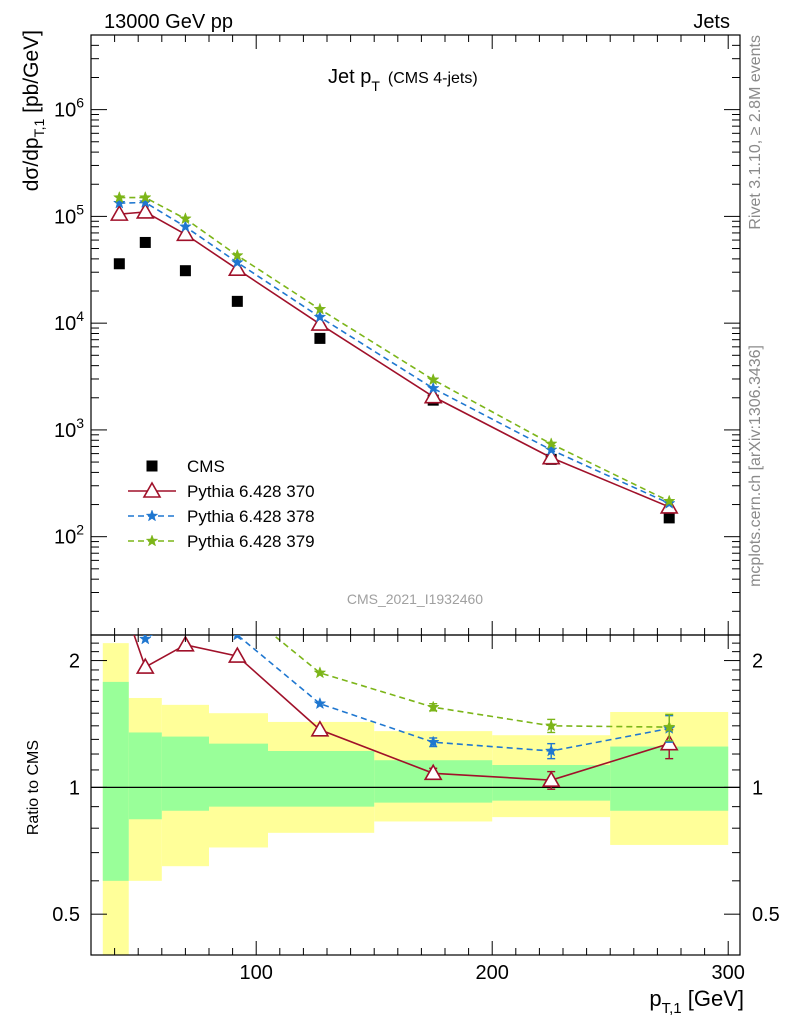  Describe the element at coordinates (69, 321) in the screenshot. I see `y-tick-label-main: 10⁴` at that location.